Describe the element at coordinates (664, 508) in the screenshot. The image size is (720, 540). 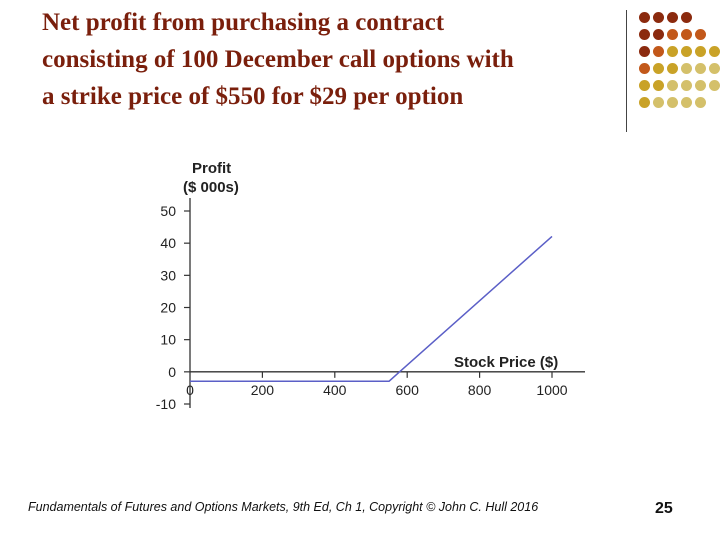
I see `page-number: 25` at that location.